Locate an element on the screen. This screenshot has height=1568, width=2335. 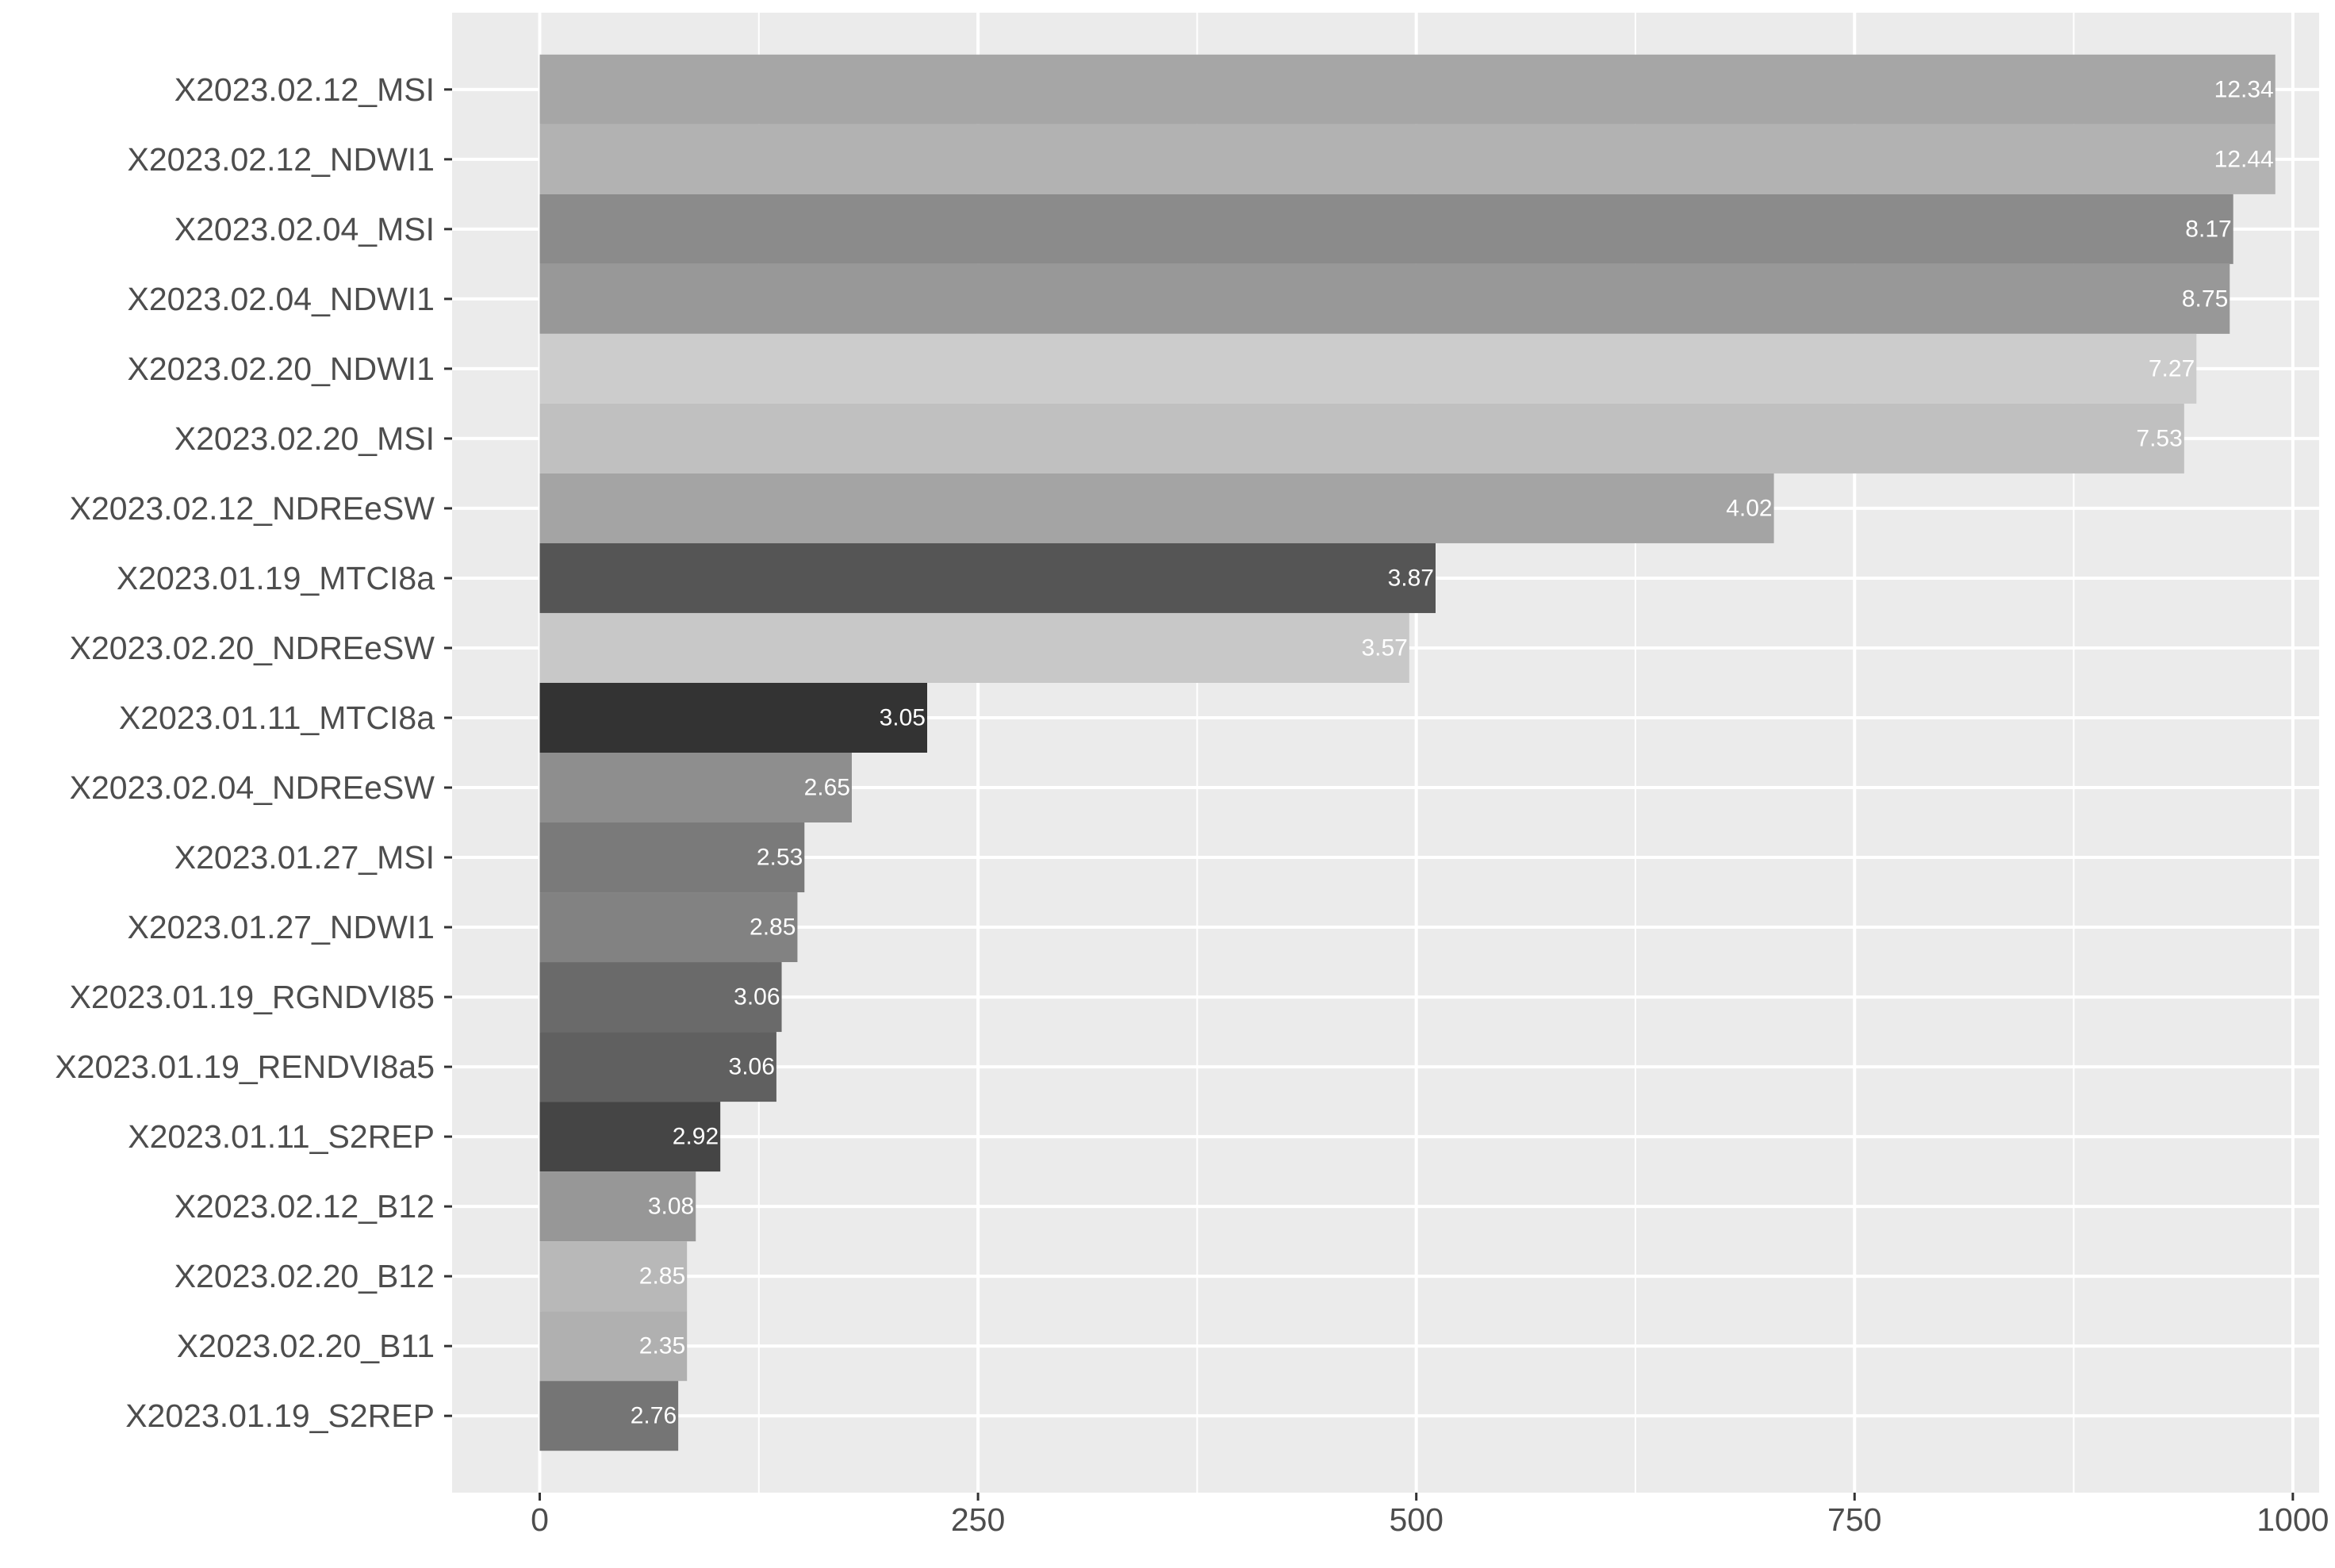
y-tick-label: X2023.02.04_MSI is located at coordinates (304, 229).